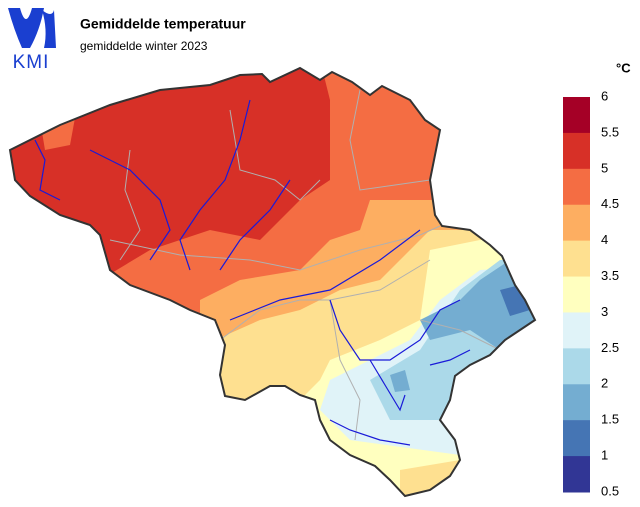  What do you see at coordinates (604, 167) in the screenshot?
I see `legend-tick-label: 5` at bounding box center [604, 167].